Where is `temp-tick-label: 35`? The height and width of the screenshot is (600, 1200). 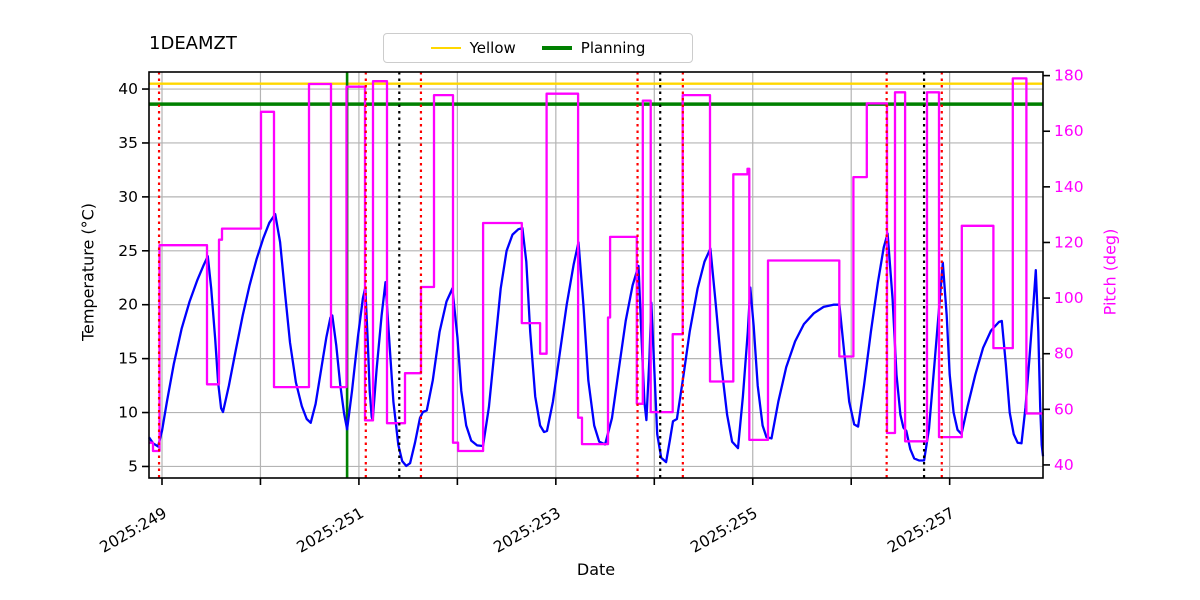
temp-tick-label: 35 is located at coordinates (128, 143).